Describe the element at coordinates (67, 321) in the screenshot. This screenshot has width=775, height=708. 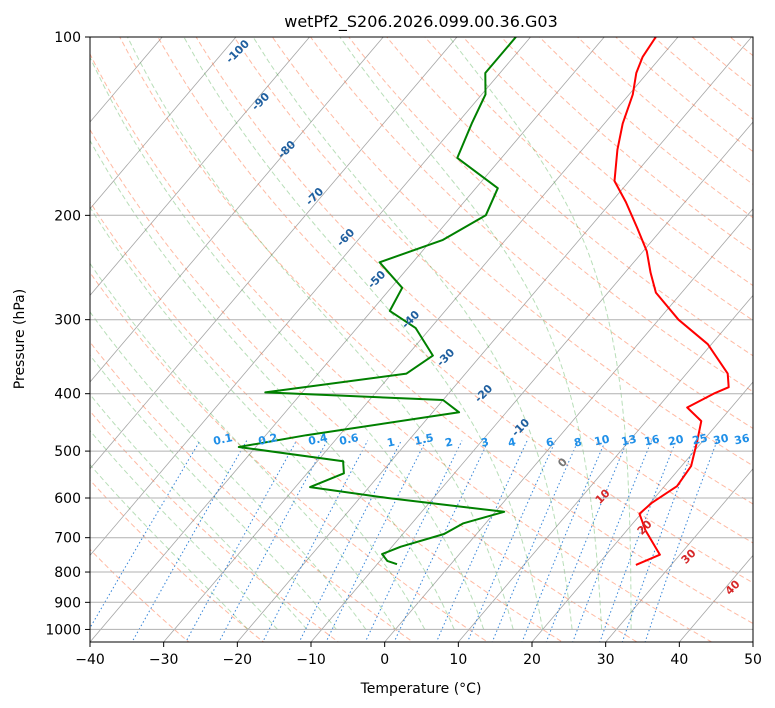
I see `y-tick-label: 300` at that location.